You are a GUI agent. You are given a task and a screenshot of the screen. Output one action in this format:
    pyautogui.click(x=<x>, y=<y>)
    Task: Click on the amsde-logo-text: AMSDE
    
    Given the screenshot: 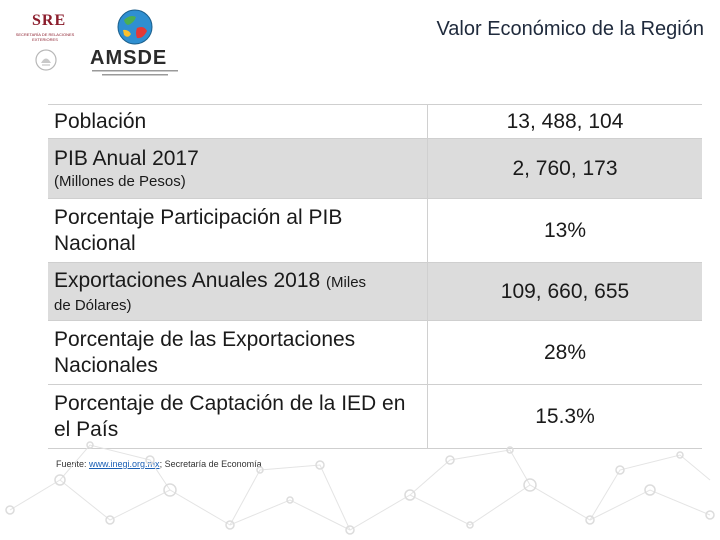 What is the action you would take?
    pyautogui.click(x=129, y=58)
    